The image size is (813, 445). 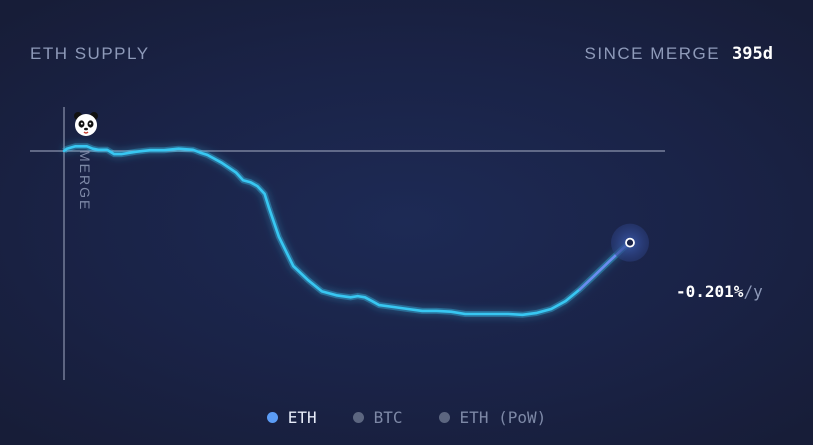 I want to click on legend-label-eth-pow: ETH (PoW), so click(x=503, y=417).